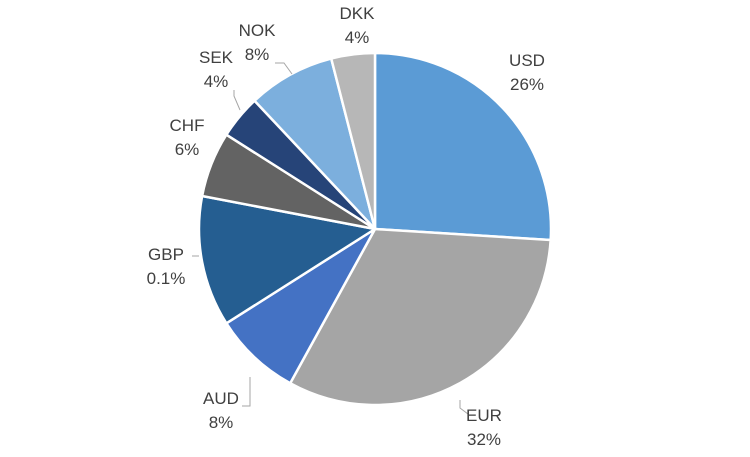  I want to click on slice-percent-label: 26%, so click(527, 84).